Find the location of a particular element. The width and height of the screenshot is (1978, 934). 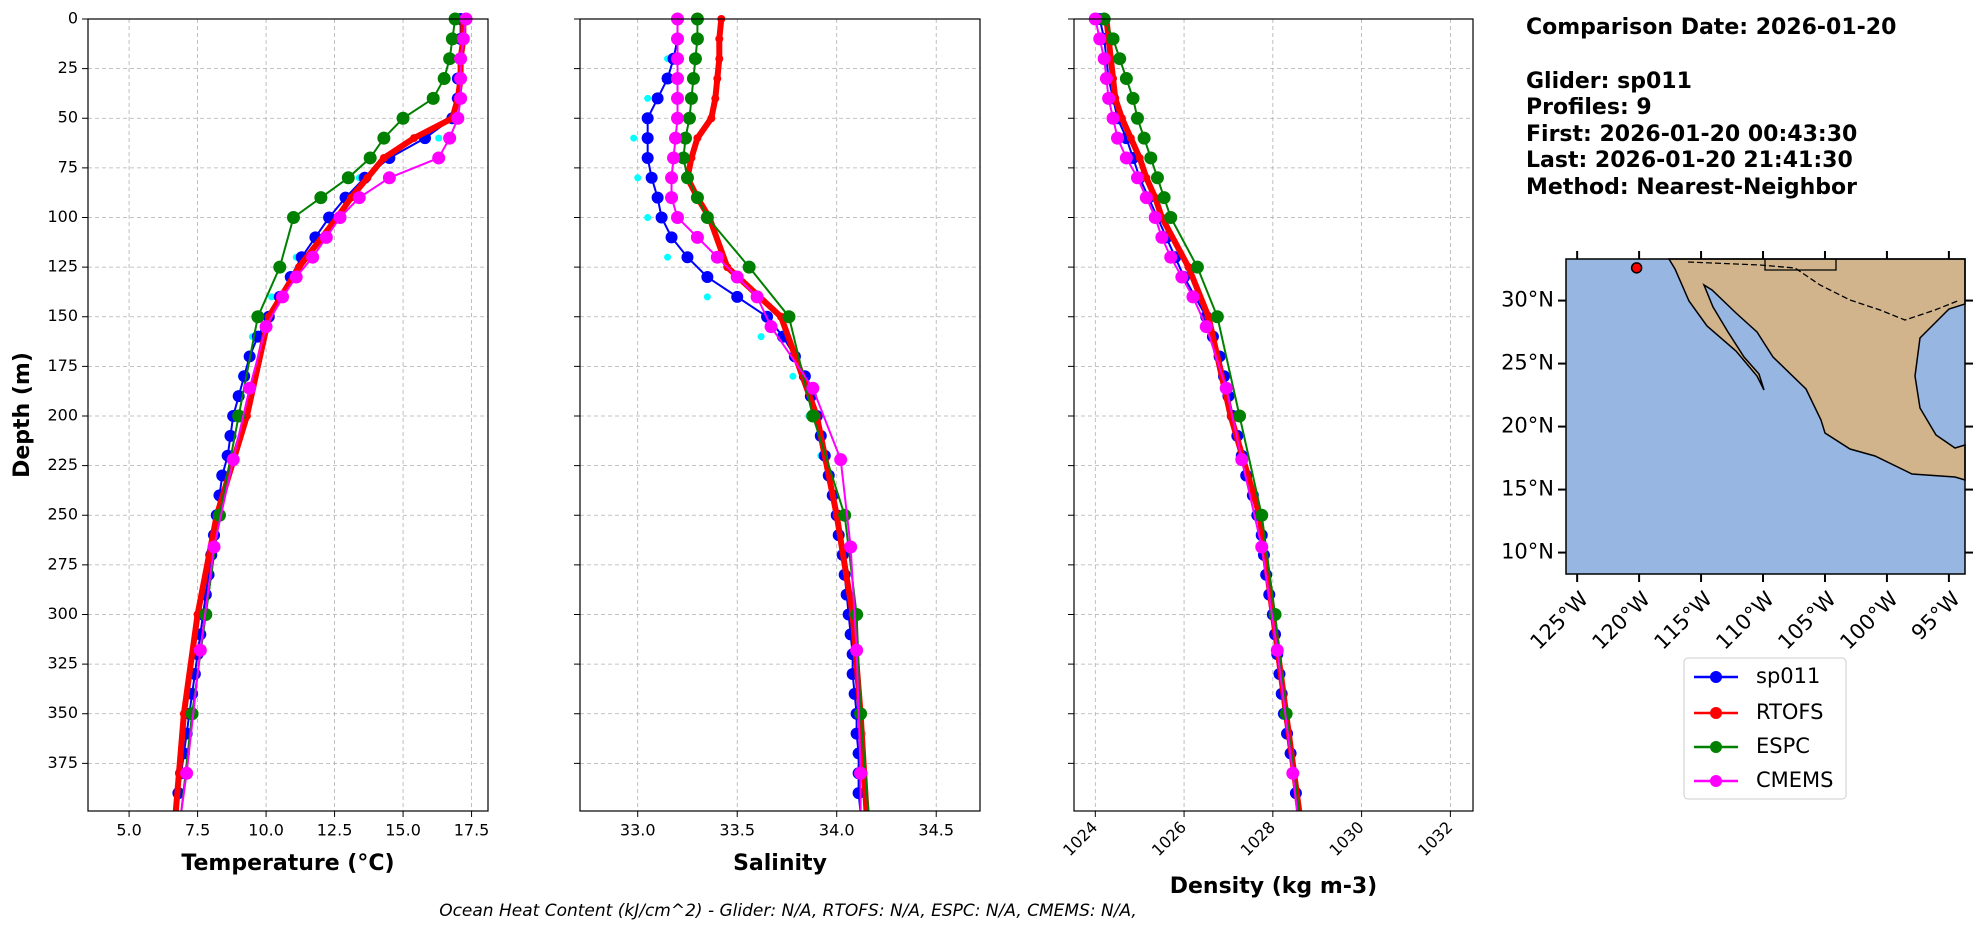

y-tick-label: 100 is located at coordinates (62, 216).